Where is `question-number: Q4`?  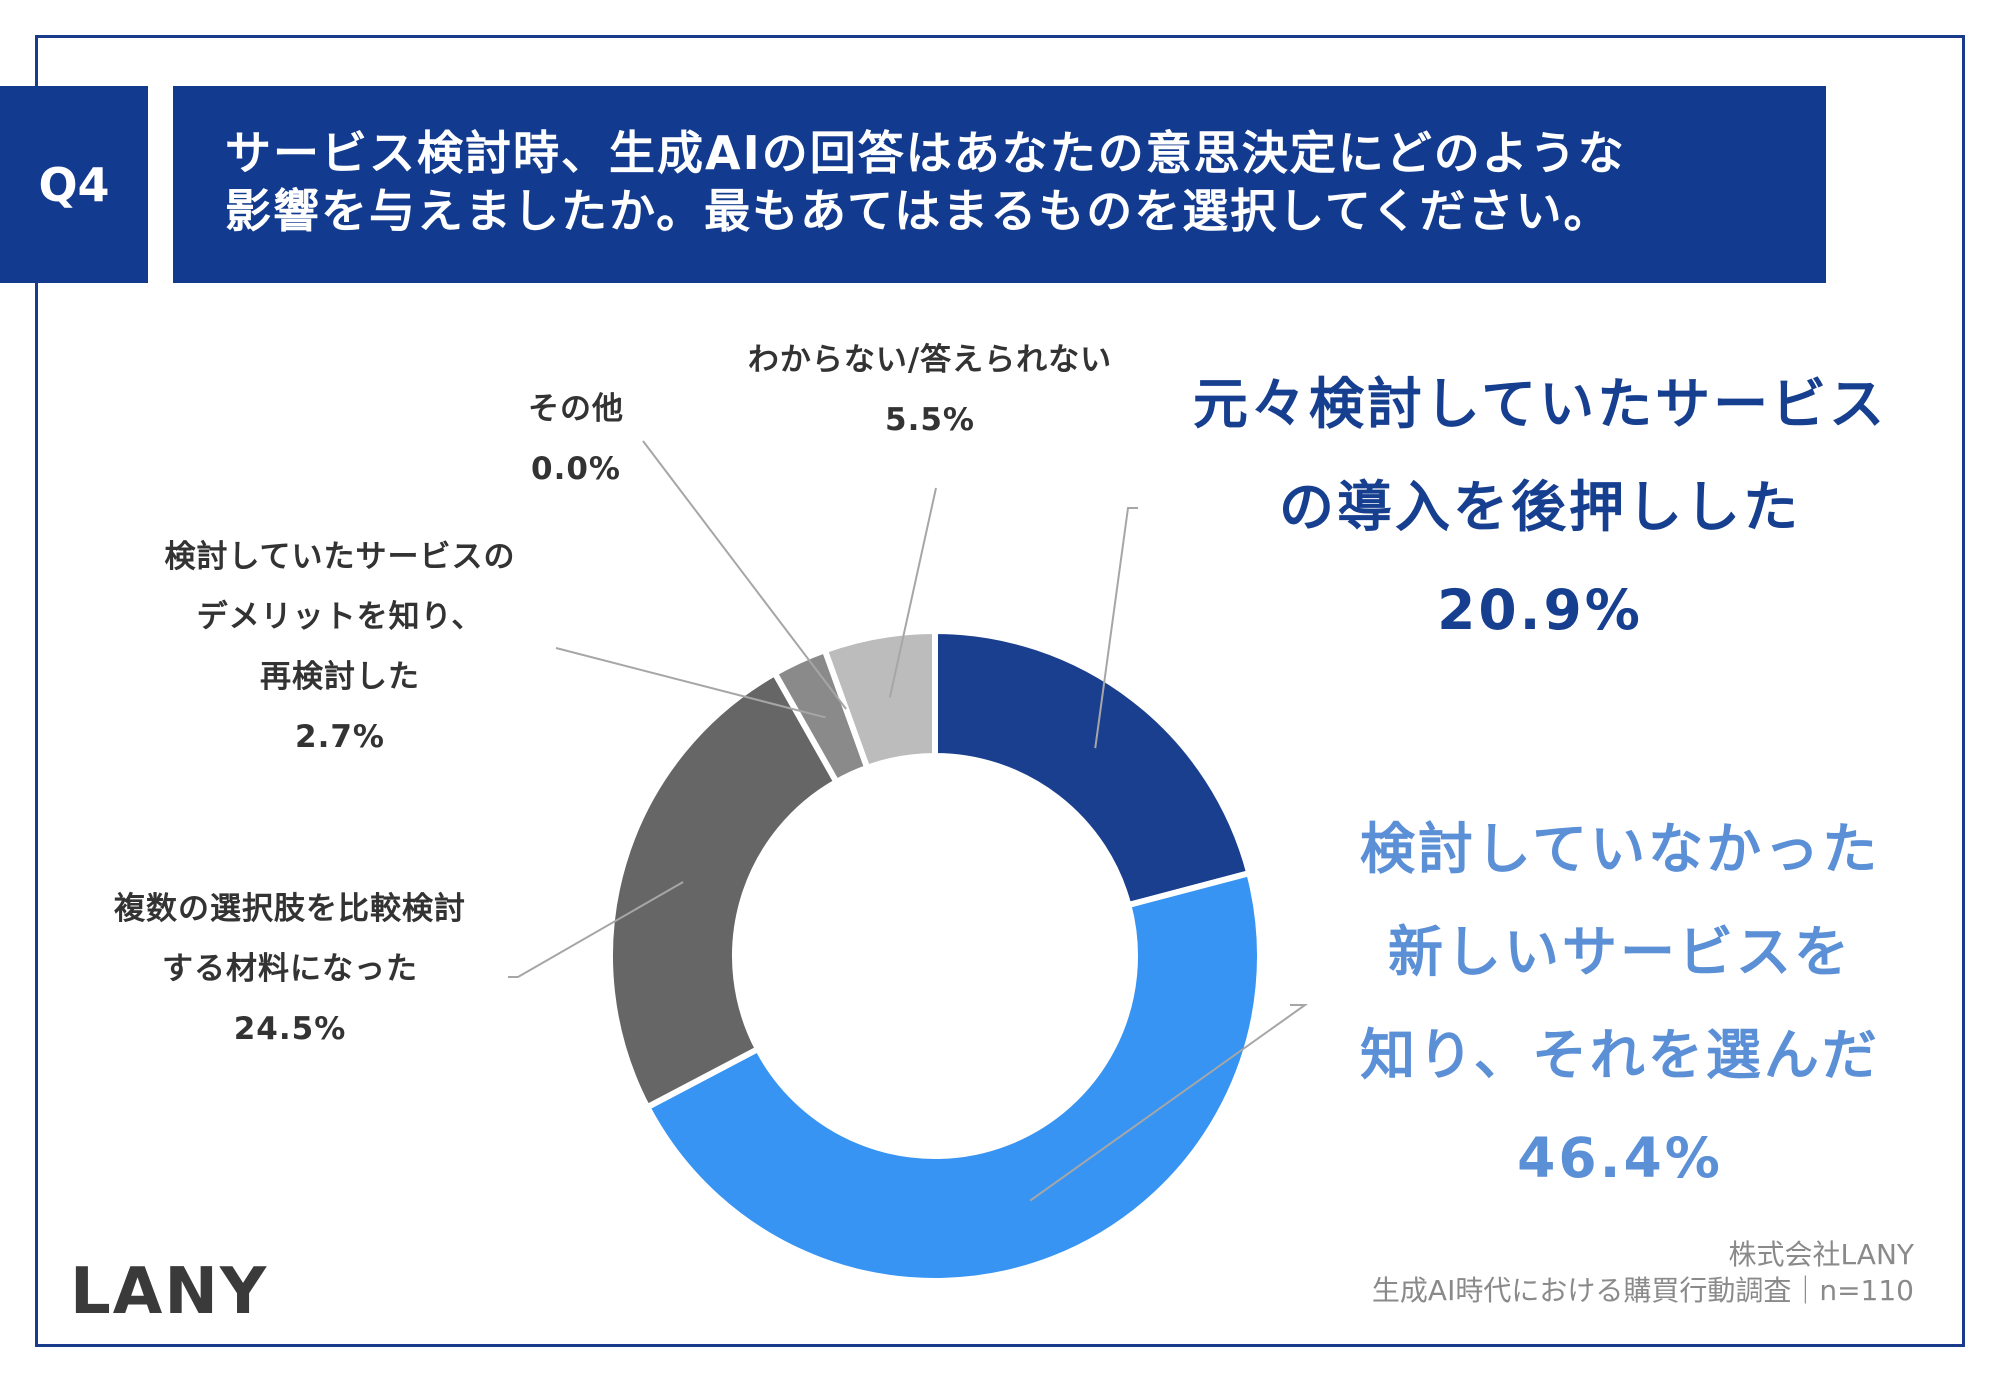
question-number: Q4 is located at coordinates (74, 184).